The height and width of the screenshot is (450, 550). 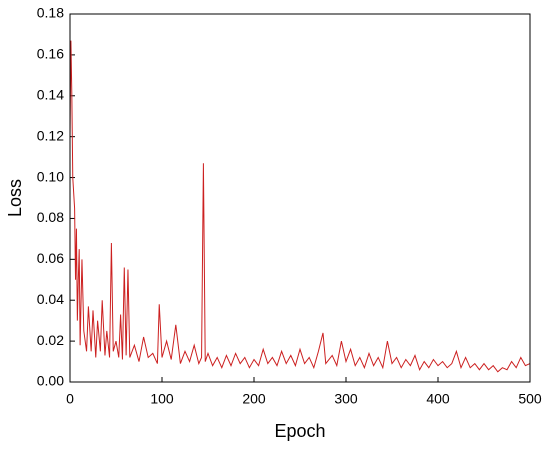 I want to click on x-tick-label: 300, so click(x=346, y=399).